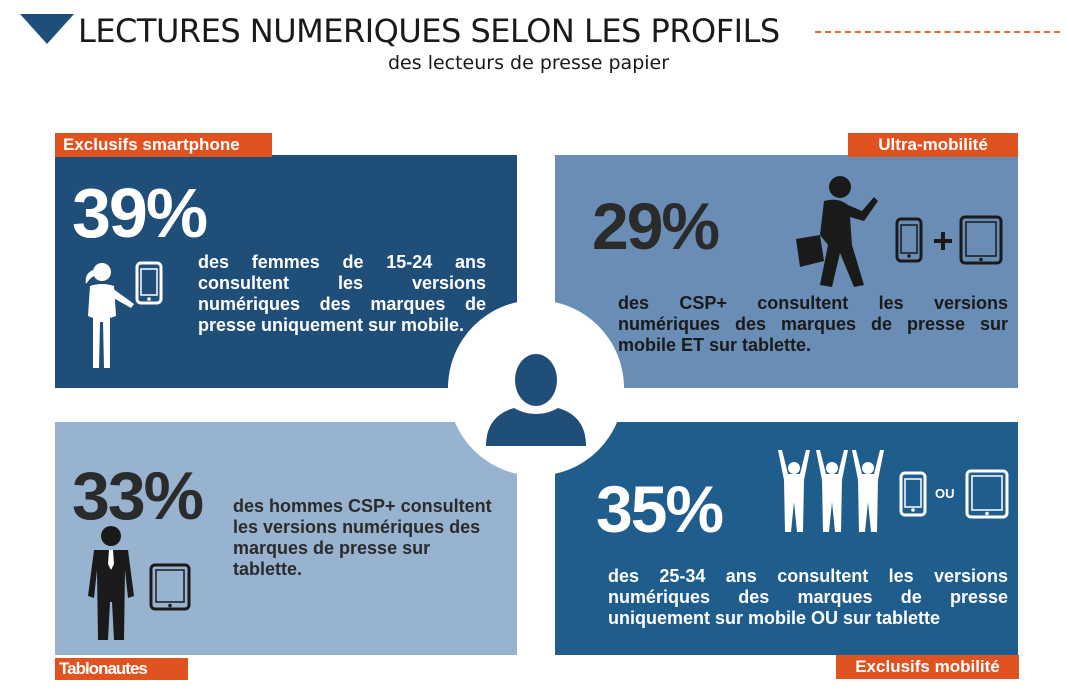 This screenshot has height=695, width=1069. What do you see at coordinates (429, 31) in the screenshot?
I see `page-title: LECTURES NUMERIQUES SELON LES PROFILS` at bounding box center [429, 31].